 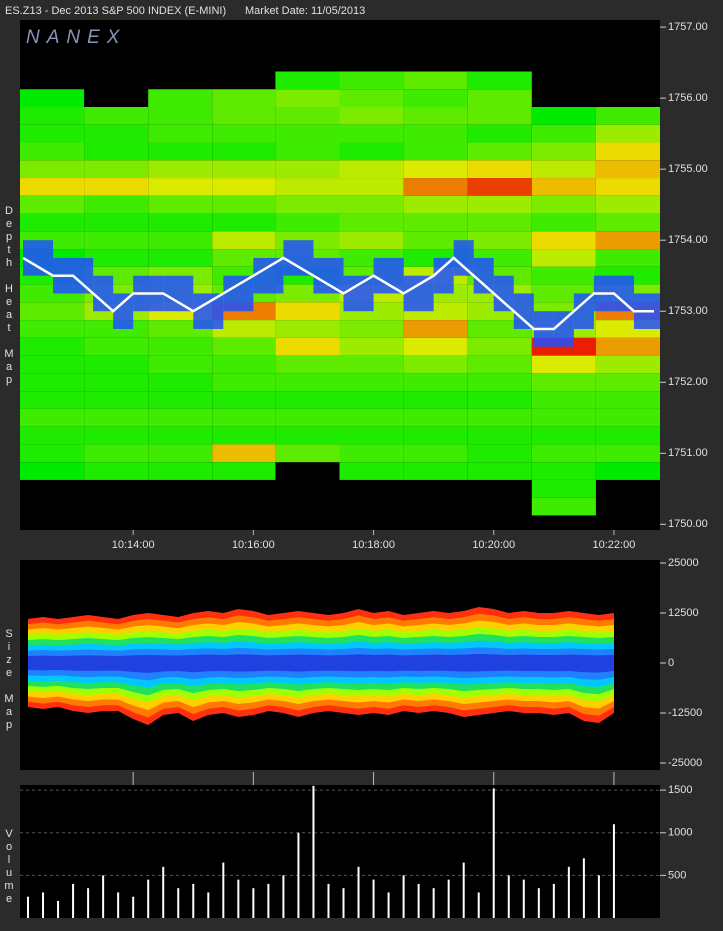 I want to click on x-tick-label: 10:22:00, so click(x=614, y=545).